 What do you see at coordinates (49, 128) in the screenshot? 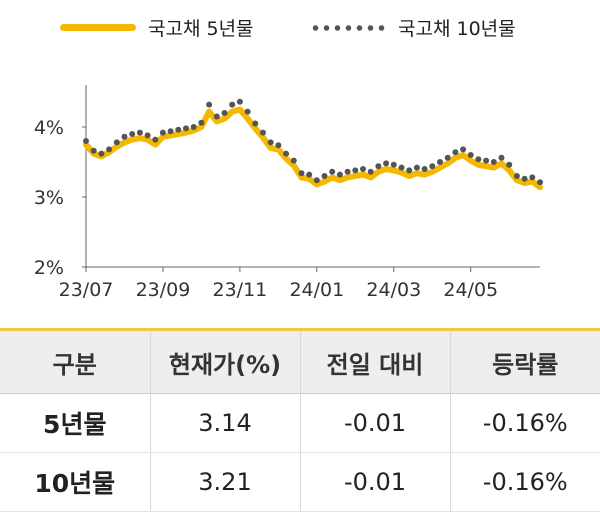
I see `y-tick-label: 4%` at bounding box center [49, 128].